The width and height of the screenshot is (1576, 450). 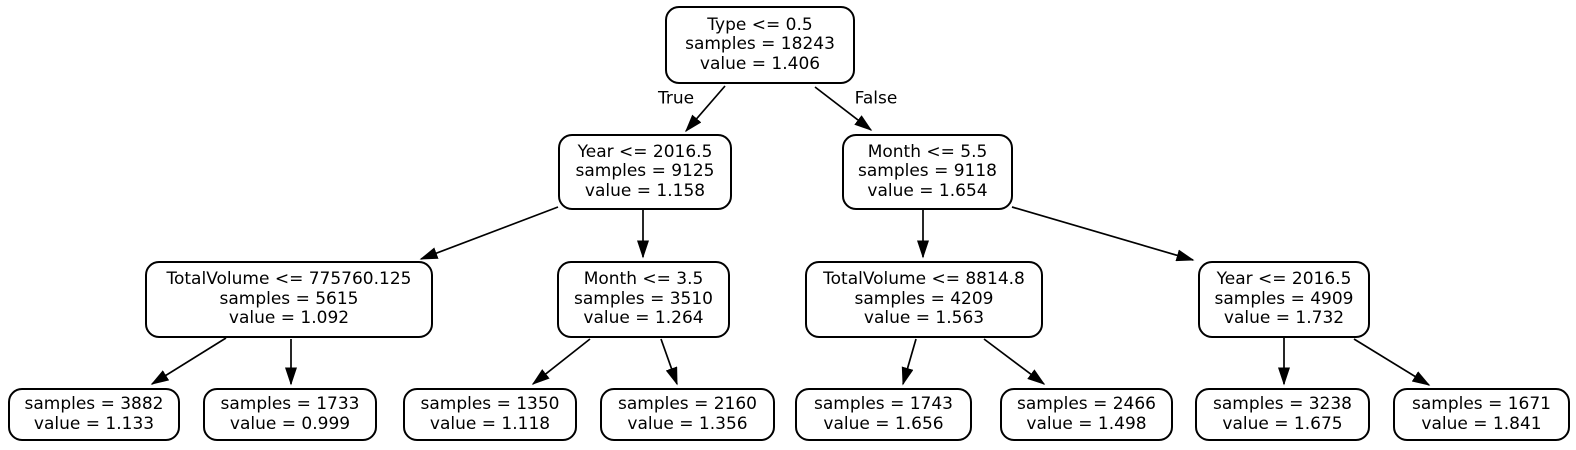 I want to click on edge-n5-n12, so click(x=1014, y=361).